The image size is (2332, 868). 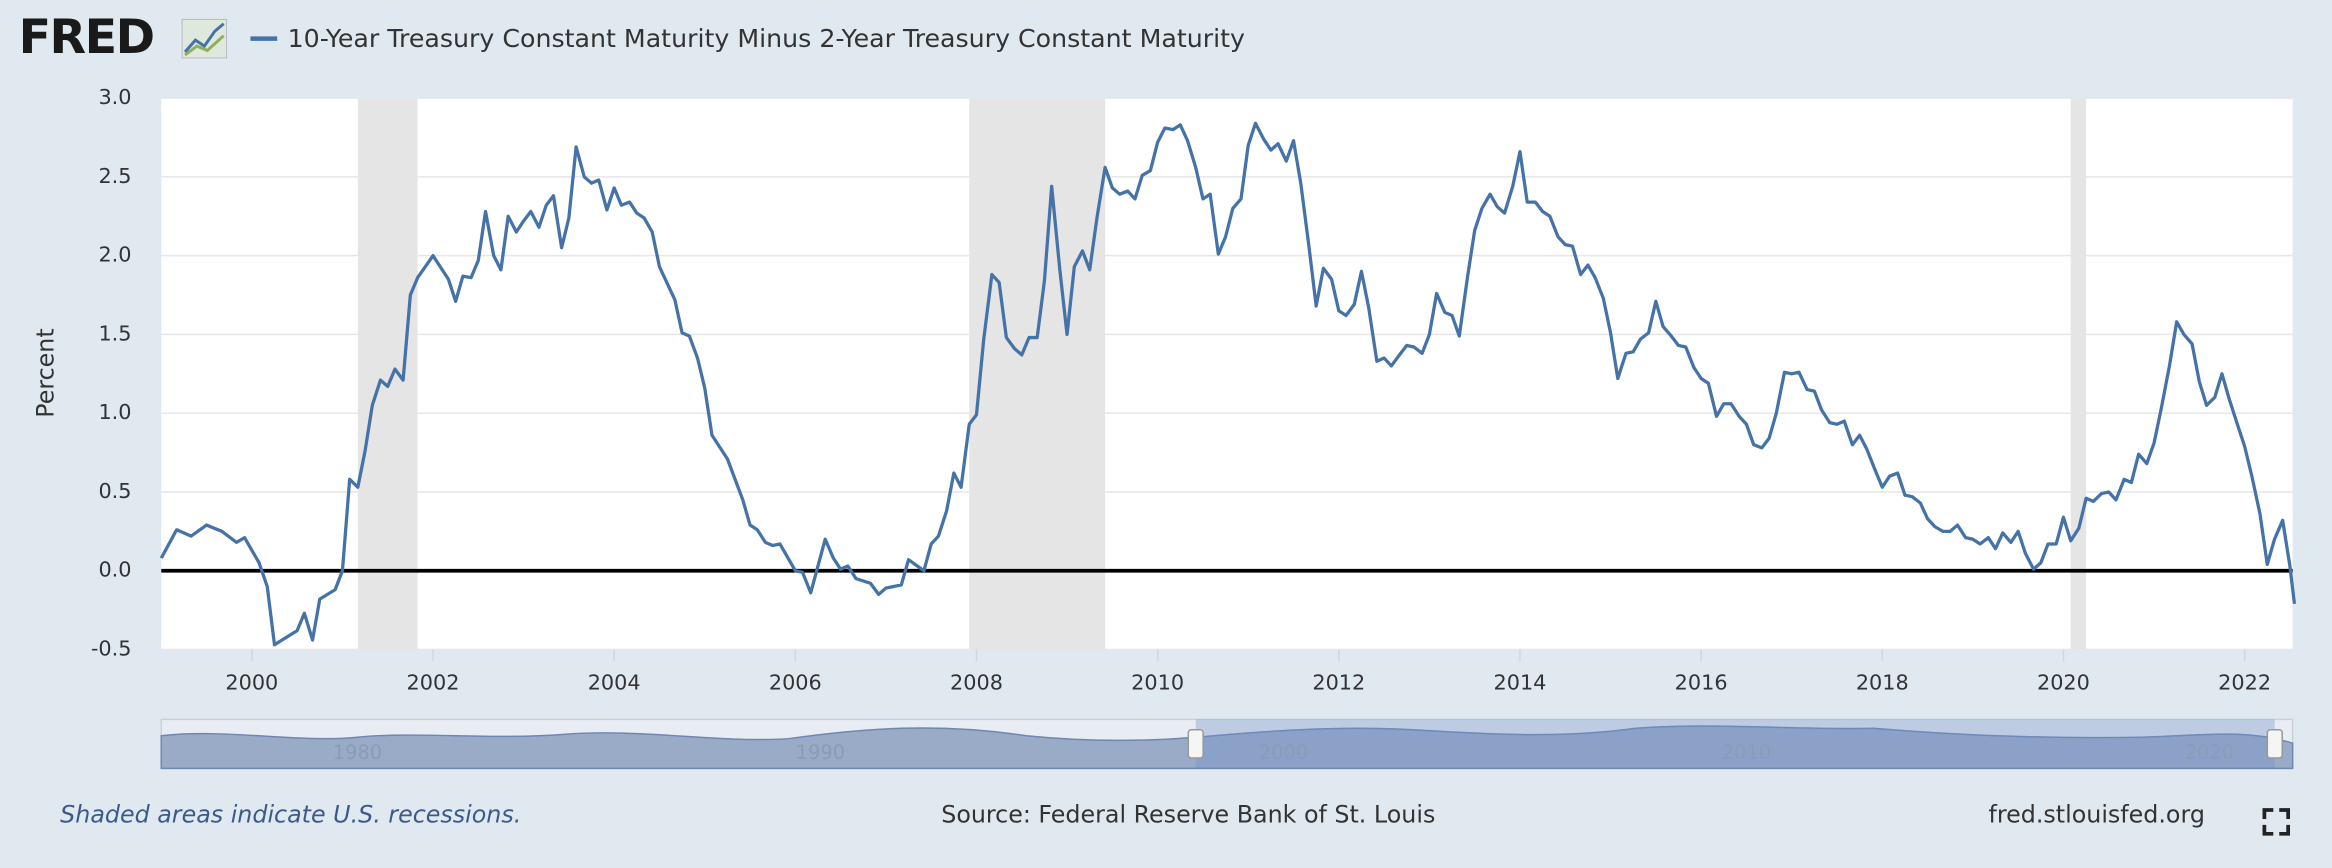 What do you see at coordinates (114, 491) in the screenshot?
I see `y-tick-label: 0.5` at bounding box center [114, 491].